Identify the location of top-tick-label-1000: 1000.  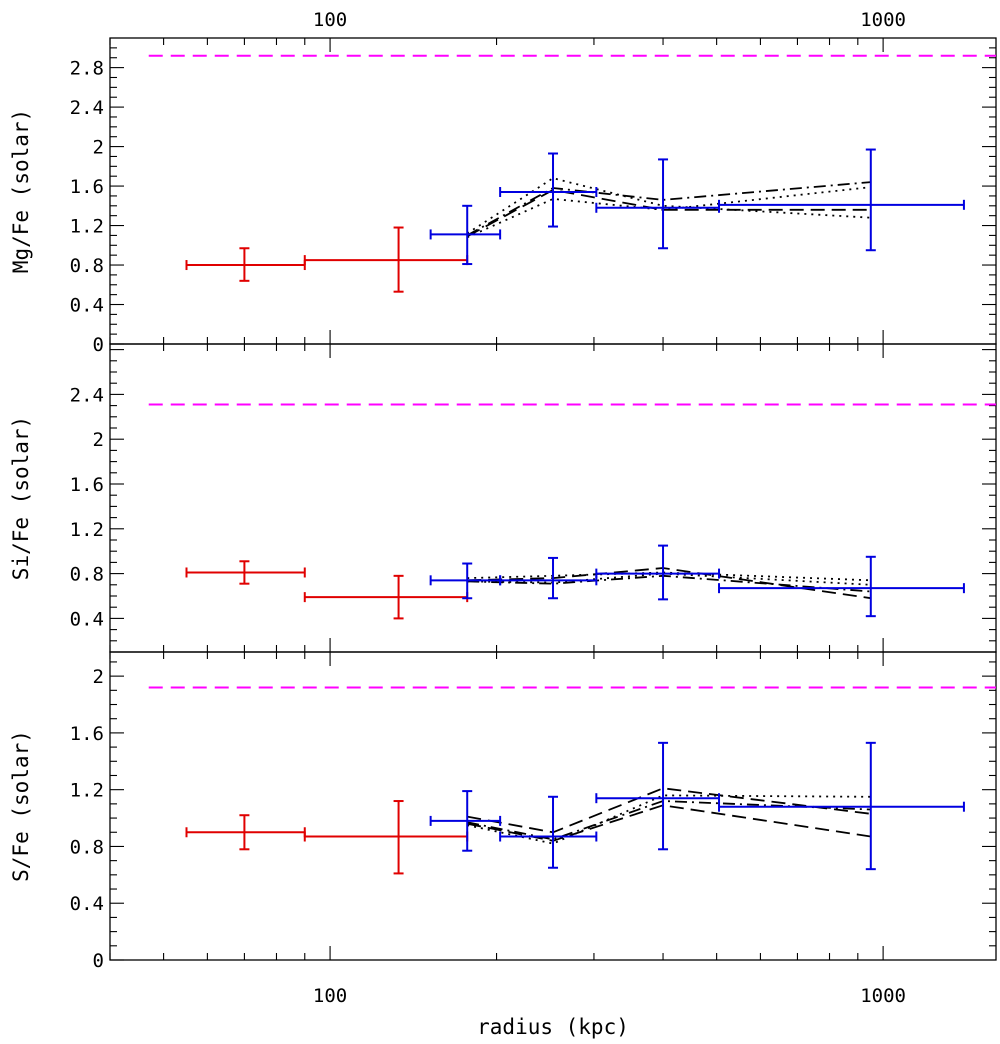
(883, 20).